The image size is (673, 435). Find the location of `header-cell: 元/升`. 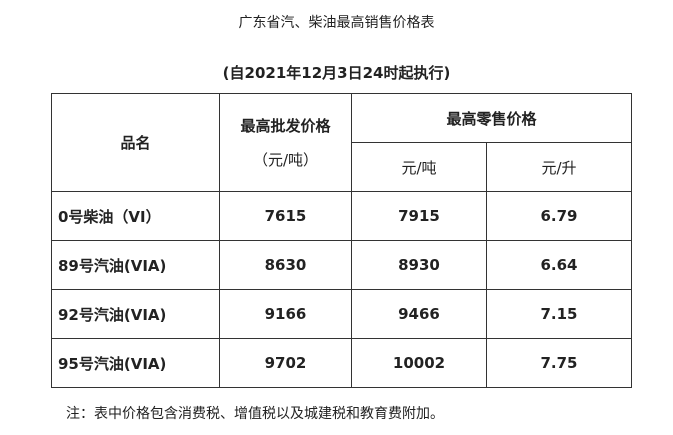

header-cell: 元/升 is located at coordinates (559, 167).